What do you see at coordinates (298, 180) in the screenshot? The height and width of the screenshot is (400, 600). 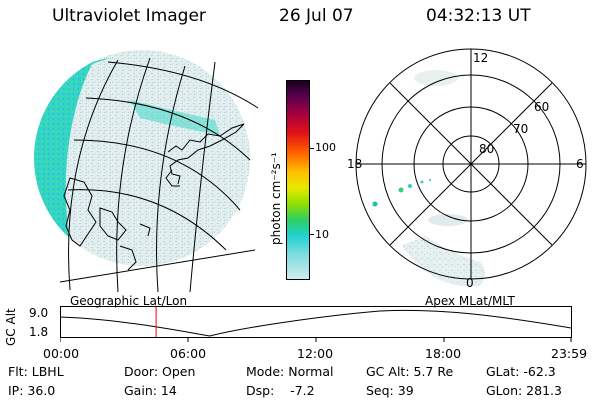 I see `colorbar` at bounding box center [298, 180].